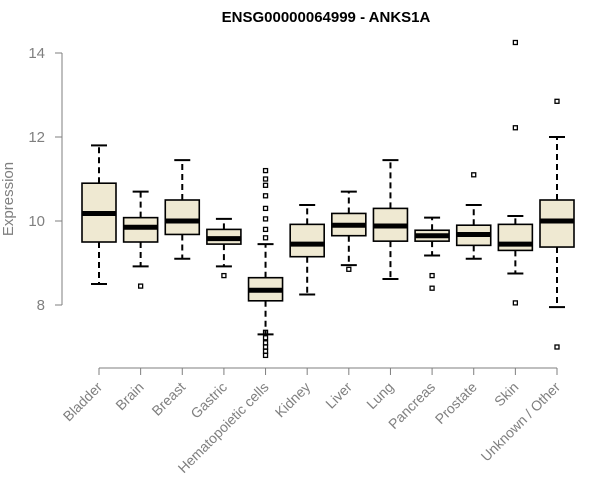 The width and height of the screenshot is (600, 500). Describe the element at coordinates (379, 395) in the screenshot. I see `x-tick-label: Lung` at that location.